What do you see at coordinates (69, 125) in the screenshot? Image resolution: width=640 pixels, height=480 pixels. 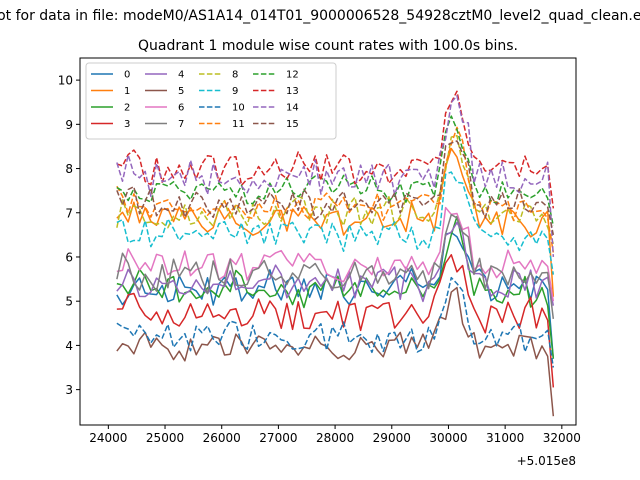 I see `y-tick-label: 9` at bounding box center [69, 125].